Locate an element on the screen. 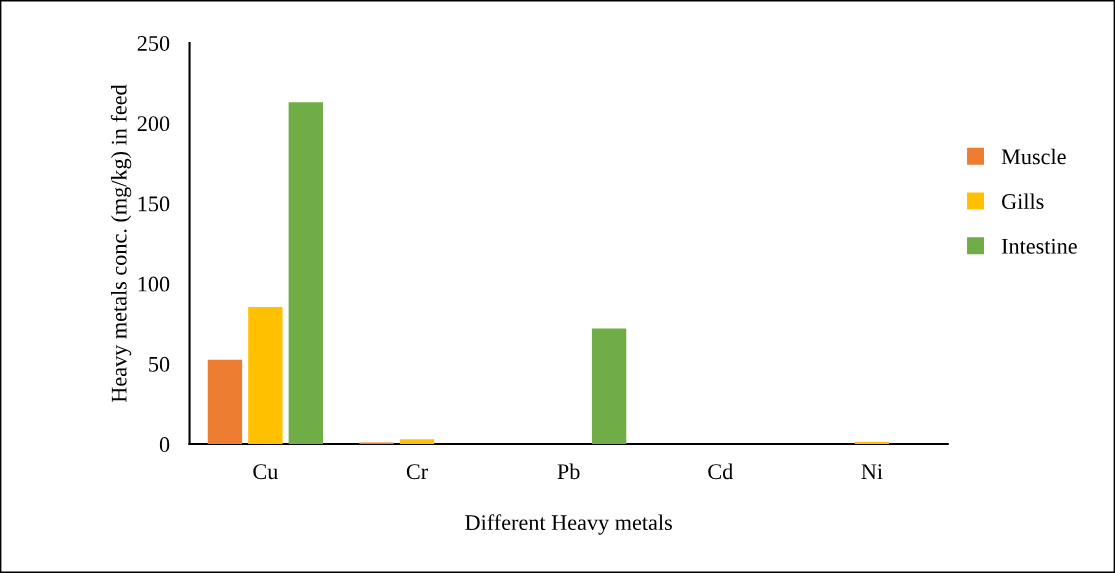  y-tick-label: 250 is located at coordinates (153, 43).